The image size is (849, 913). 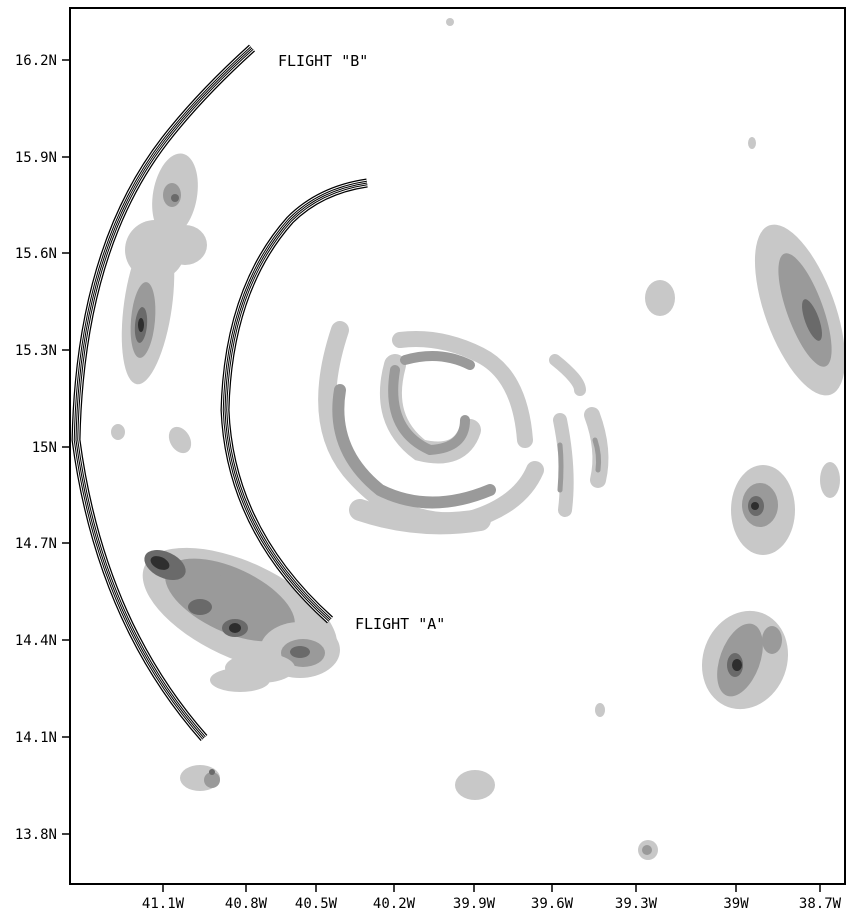 What do you see at coordinates (163, 904) in the screenshot?
I see `x-tick-label: 41.1W` at bounding box center [163, 904].